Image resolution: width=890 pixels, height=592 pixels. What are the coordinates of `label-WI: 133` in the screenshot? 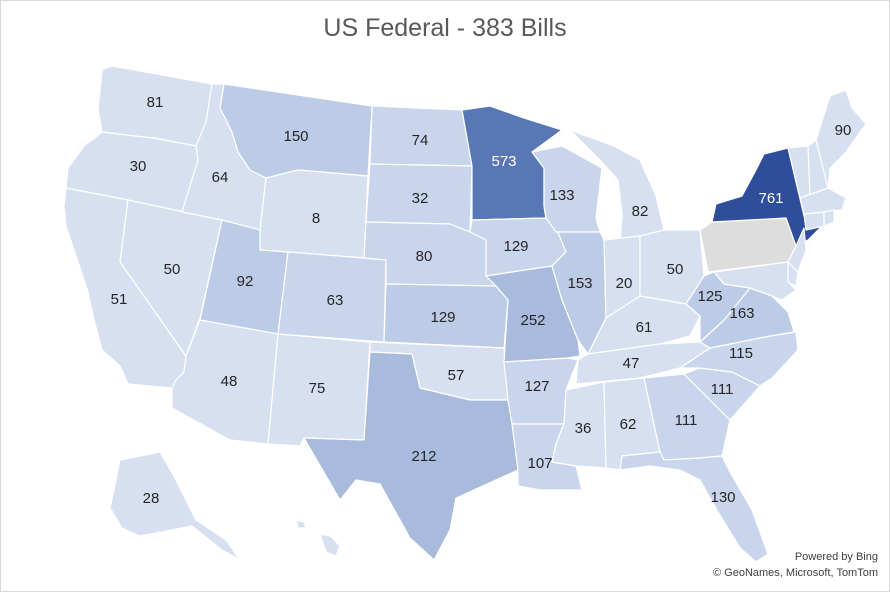 It's located at (561, 195).